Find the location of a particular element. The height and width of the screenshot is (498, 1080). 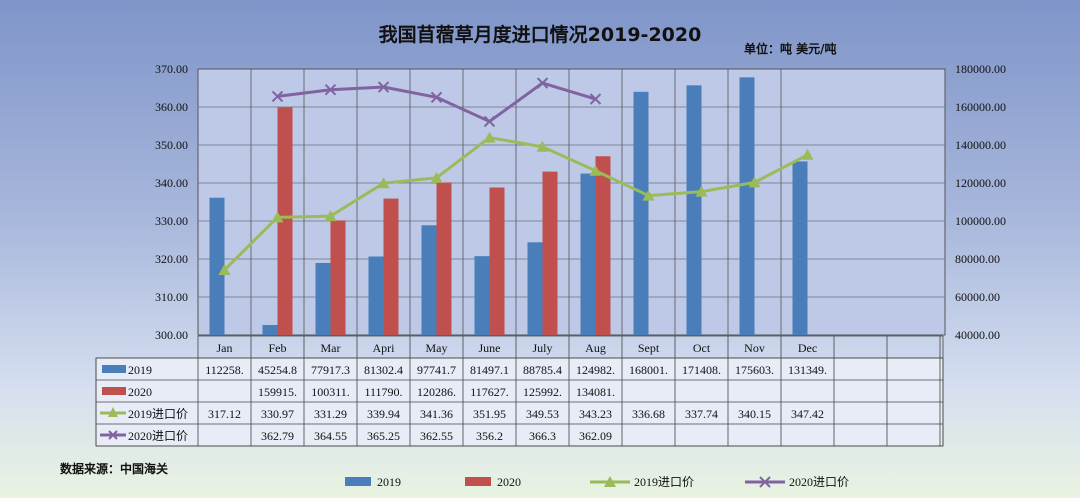

table-cell: 175603. is located at coordinates (754, 370).